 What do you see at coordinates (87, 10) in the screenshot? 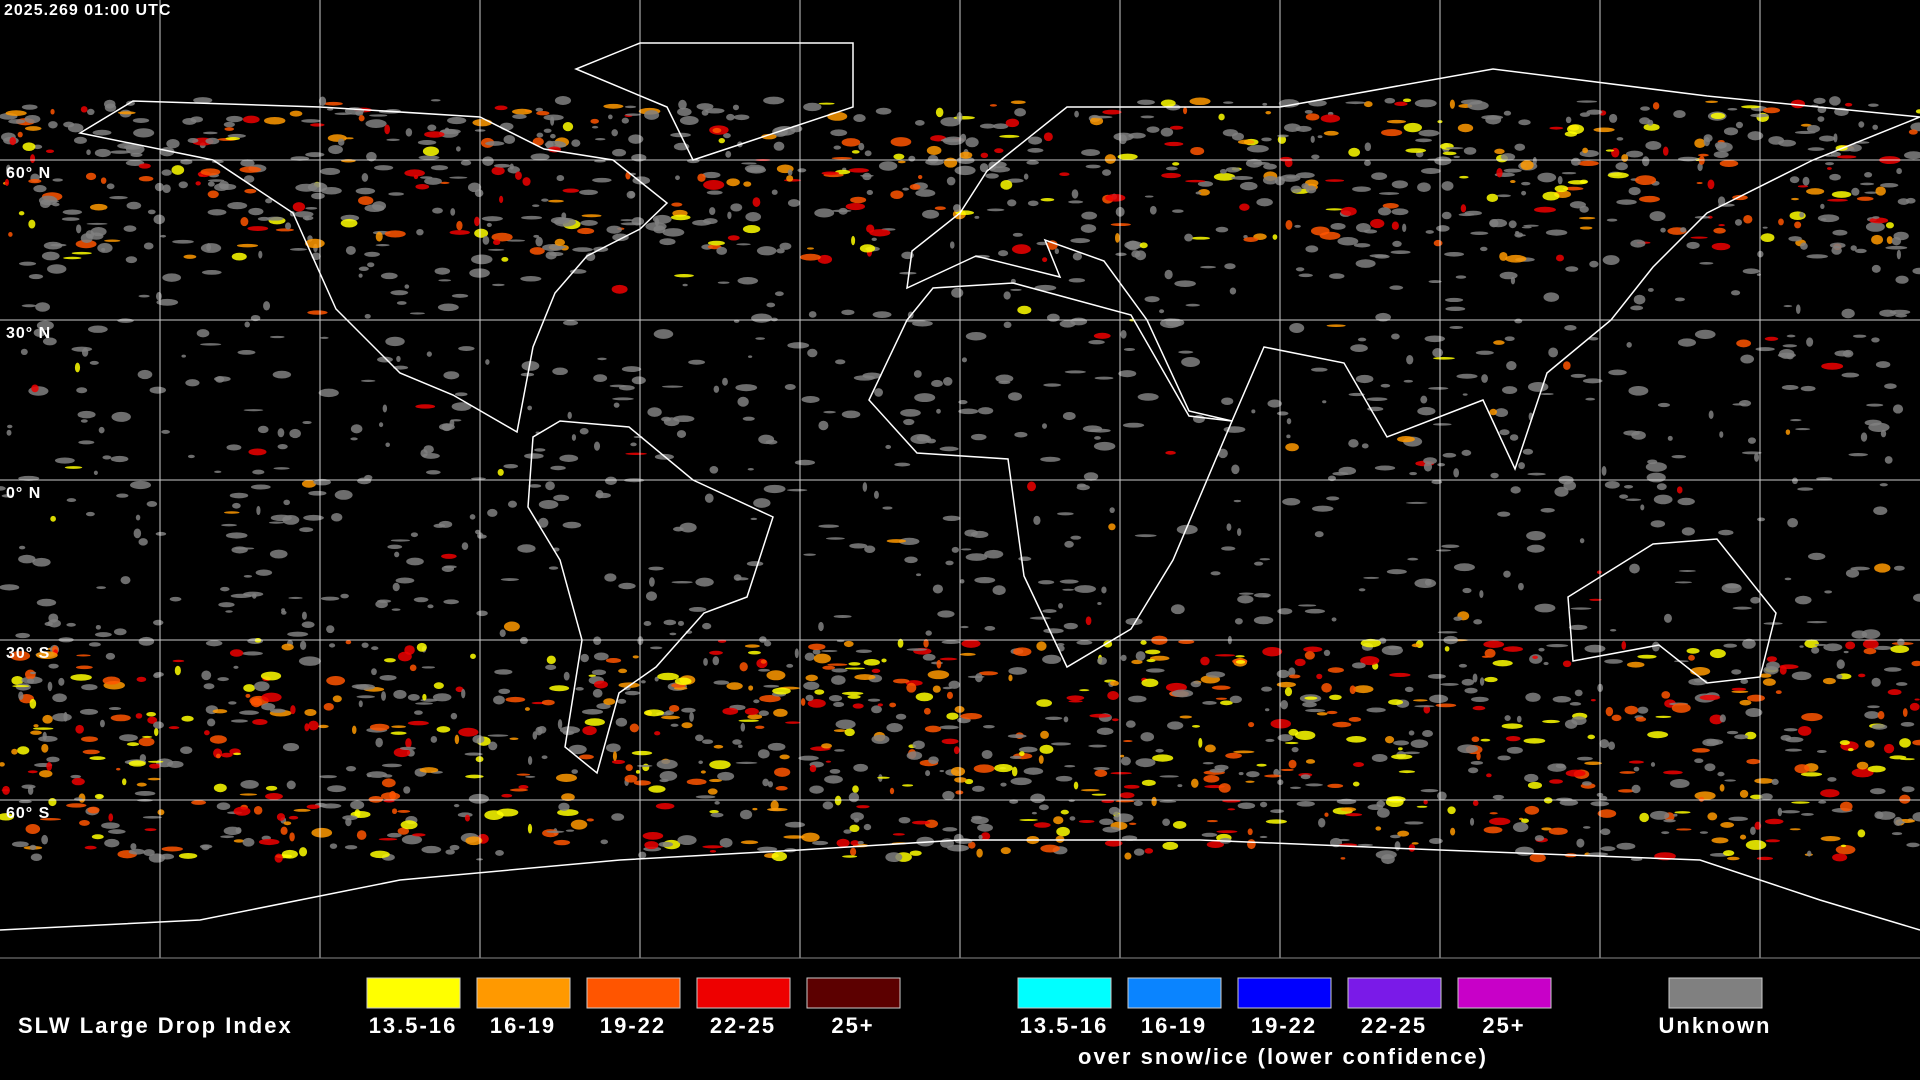
I see `timestamp: 2025.269 01:00 UTC` at bounding box center [87, 10].